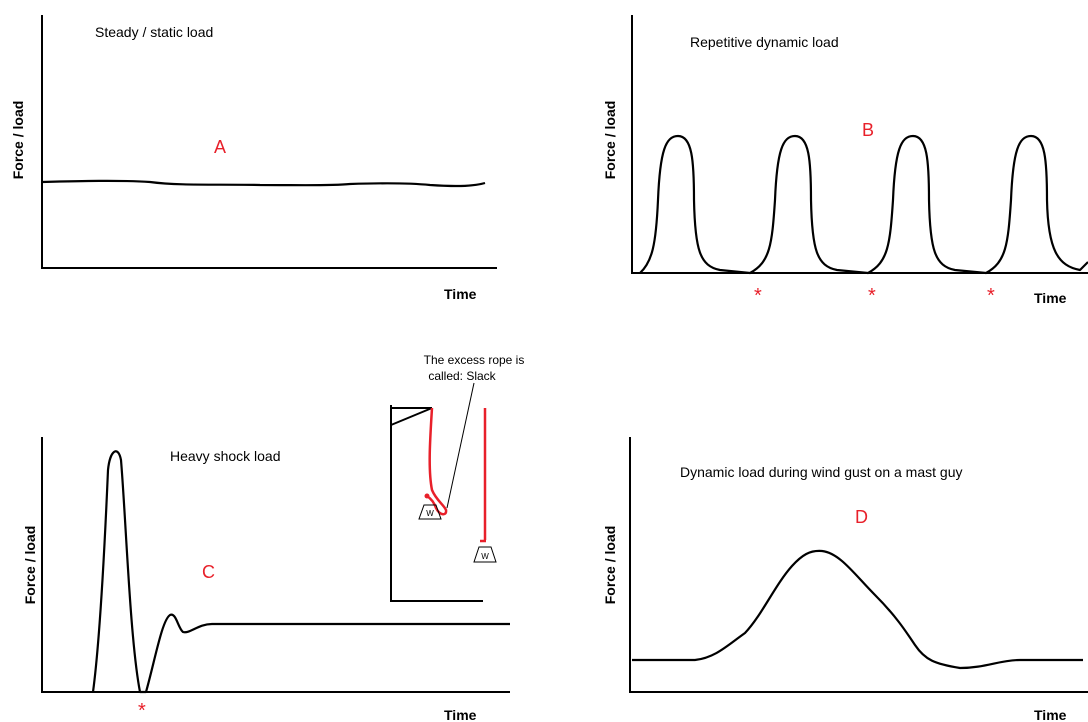 Image resolution: width=1088 pixels, height=722 pixels. Describe the element at coordinates (483, 475) in the screenshot. I see `rope-taut` at that location.